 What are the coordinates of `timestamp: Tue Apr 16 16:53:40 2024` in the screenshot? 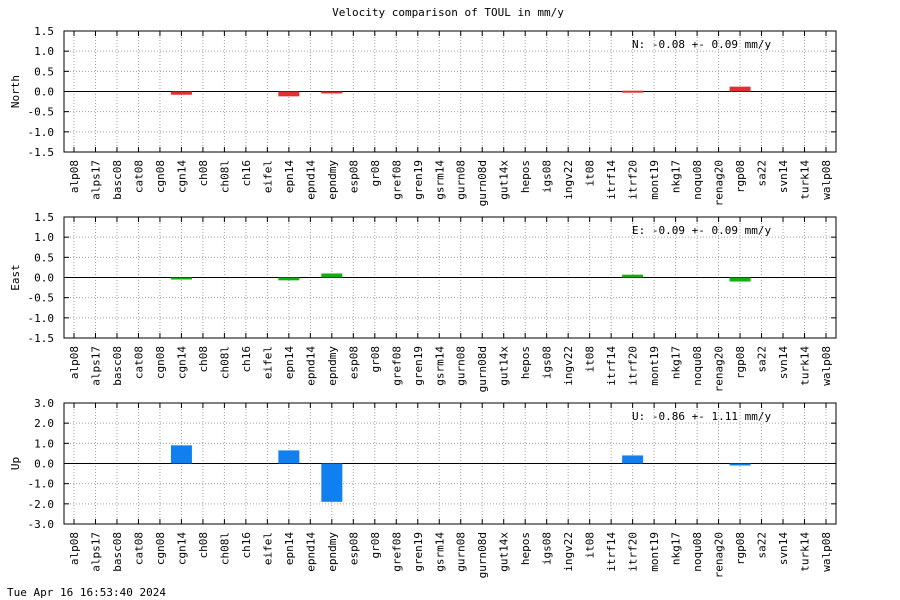 It's located at (86, 592).